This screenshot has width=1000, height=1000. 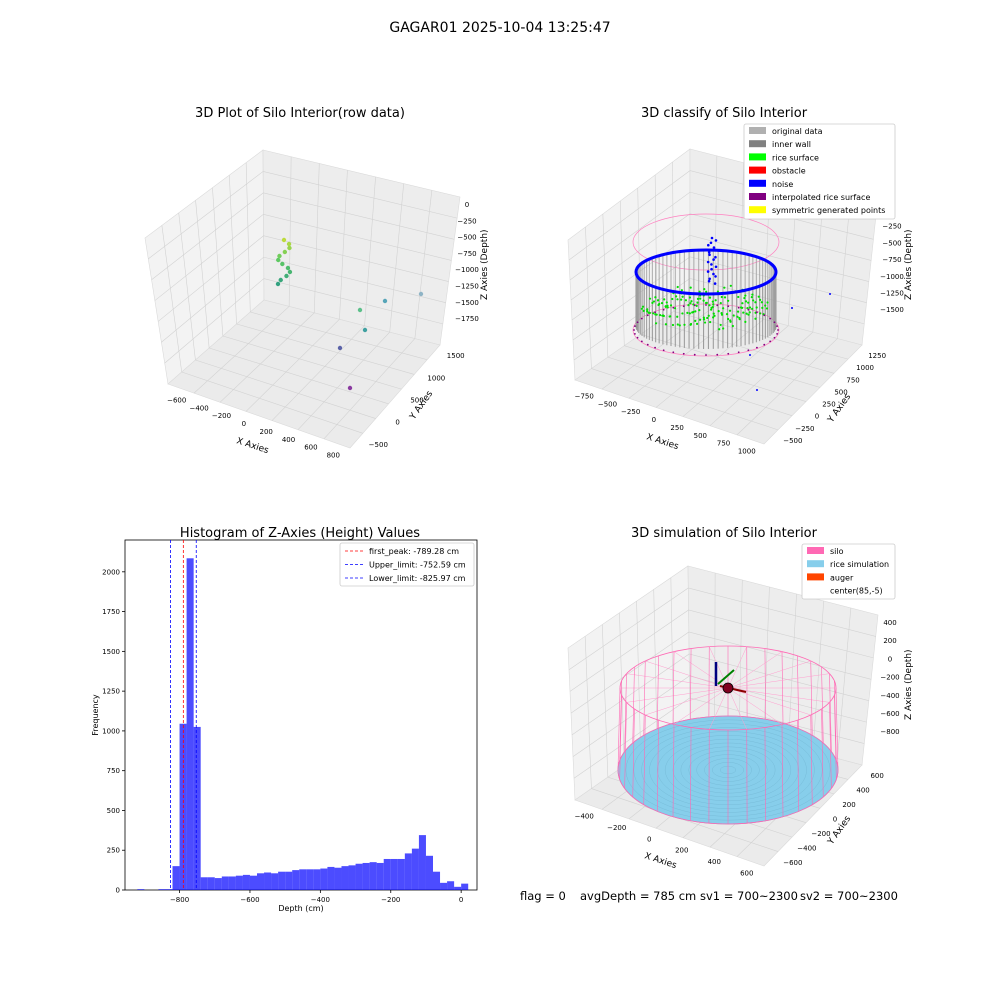 What do you see at coordinates (118, 891) in the screenshot?
I see `y-tick-label: 0` at bounding box center [118, 891].